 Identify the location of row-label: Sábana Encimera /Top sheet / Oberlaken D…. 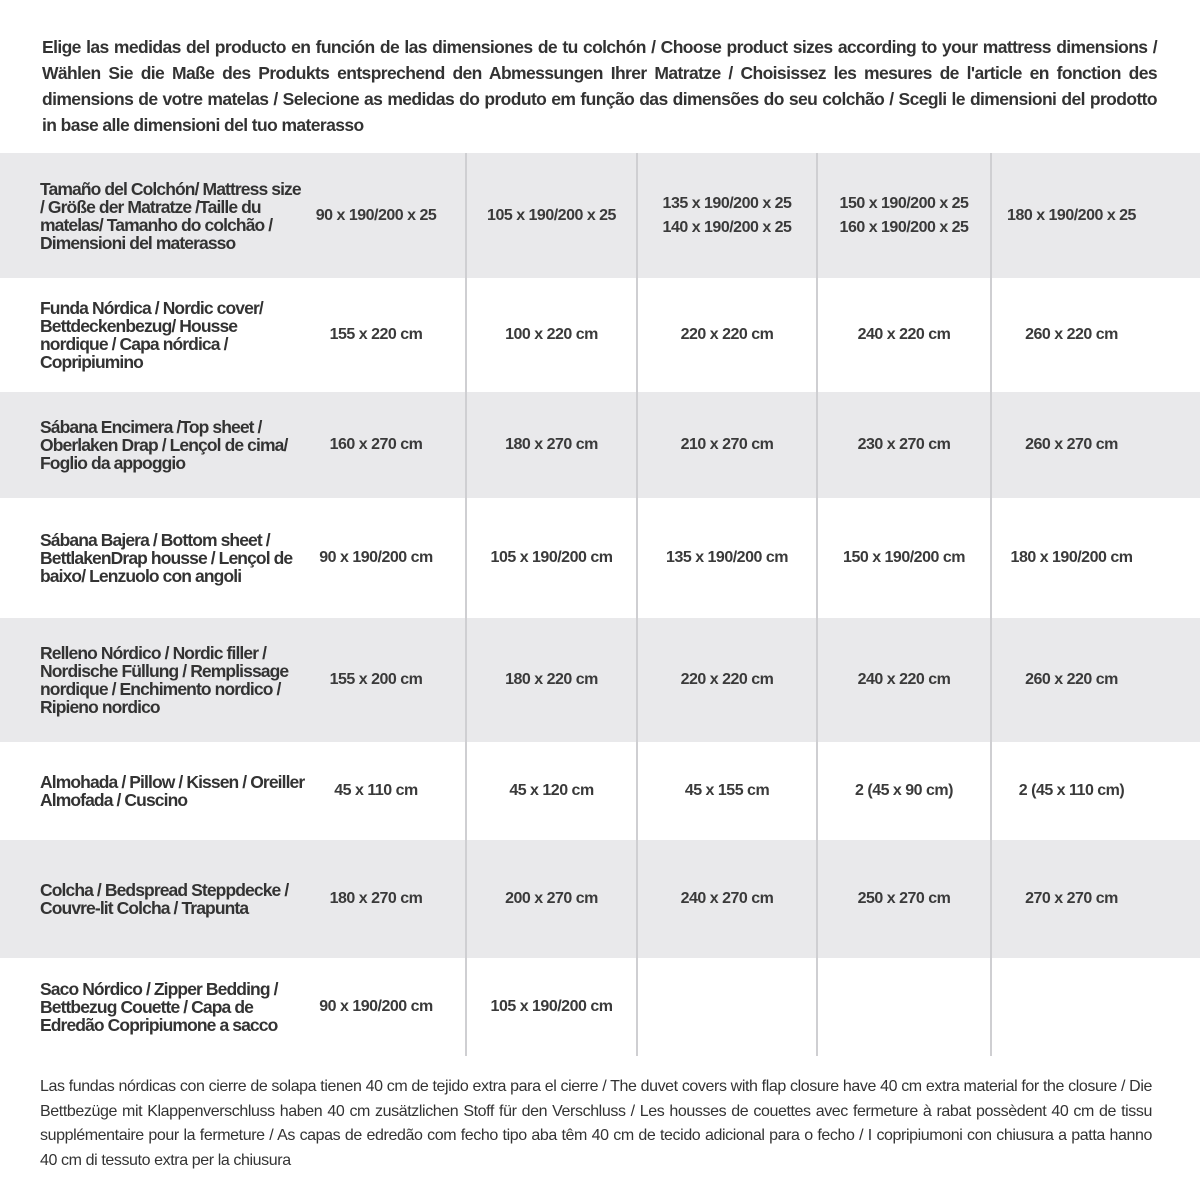
(164, 445).